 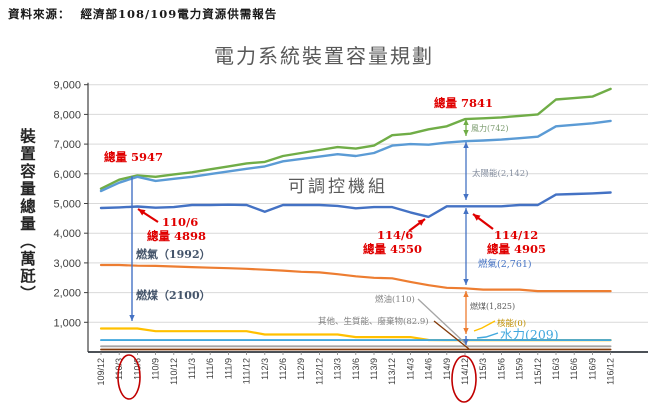 I want to click on annotation-oil-pointer, so click(x=442, y=321).